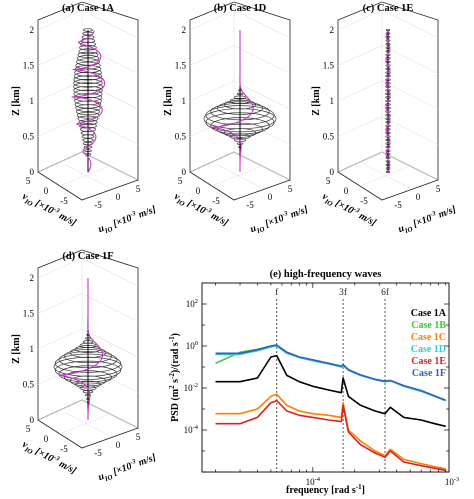  Describe the element at coordinates (240, 8) in the screenshot. I see `panel-title: (b) Case 1D` at that location.